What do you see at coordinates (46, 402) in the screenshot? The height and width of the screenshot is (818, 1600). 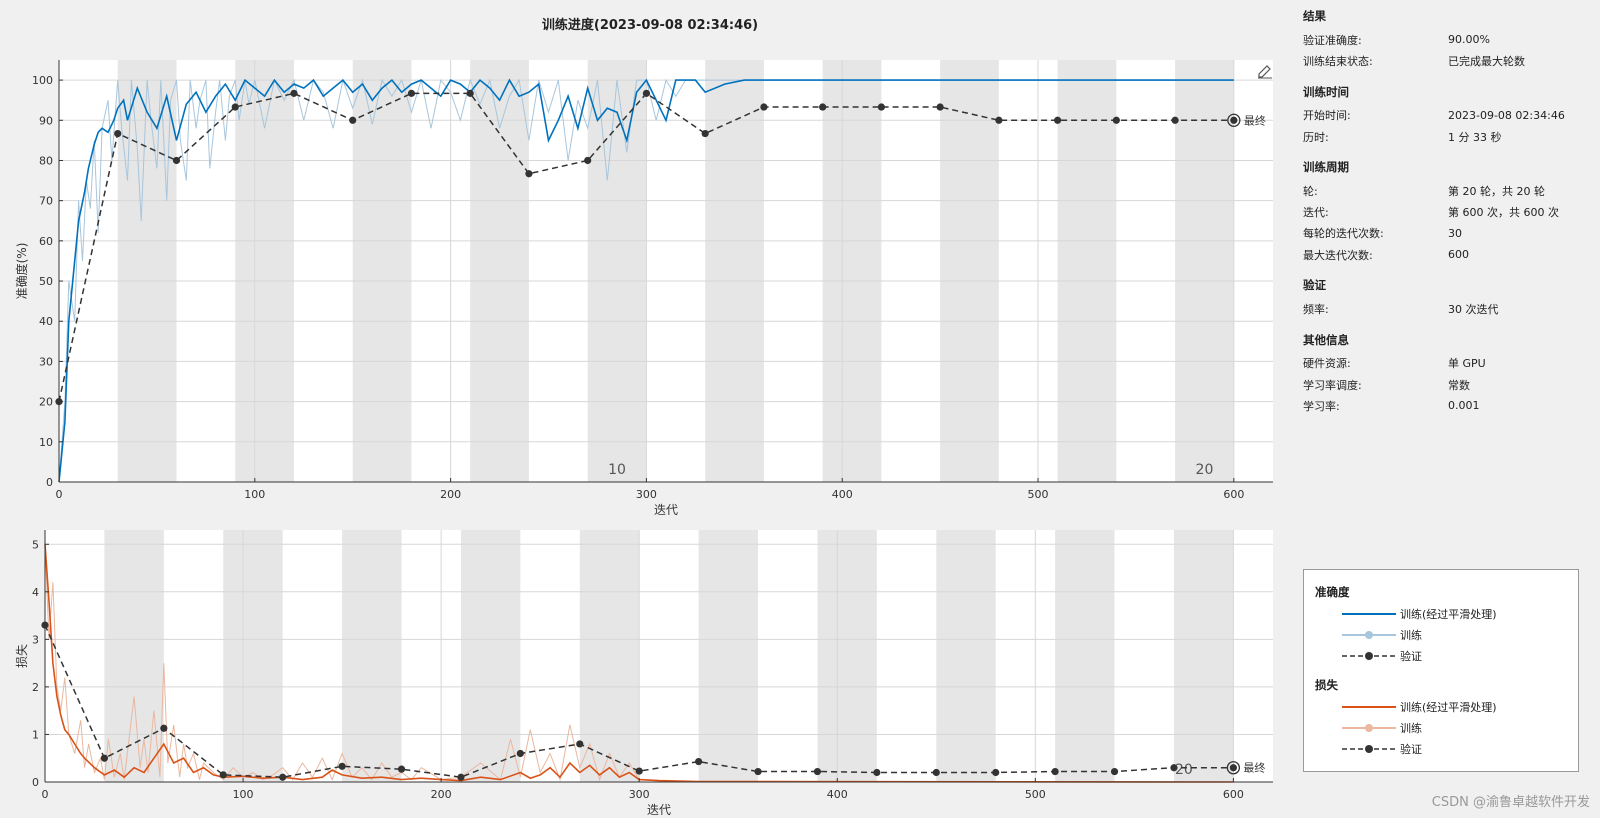 I see `y-tick-label: 20` at bounding box center [46, 402].